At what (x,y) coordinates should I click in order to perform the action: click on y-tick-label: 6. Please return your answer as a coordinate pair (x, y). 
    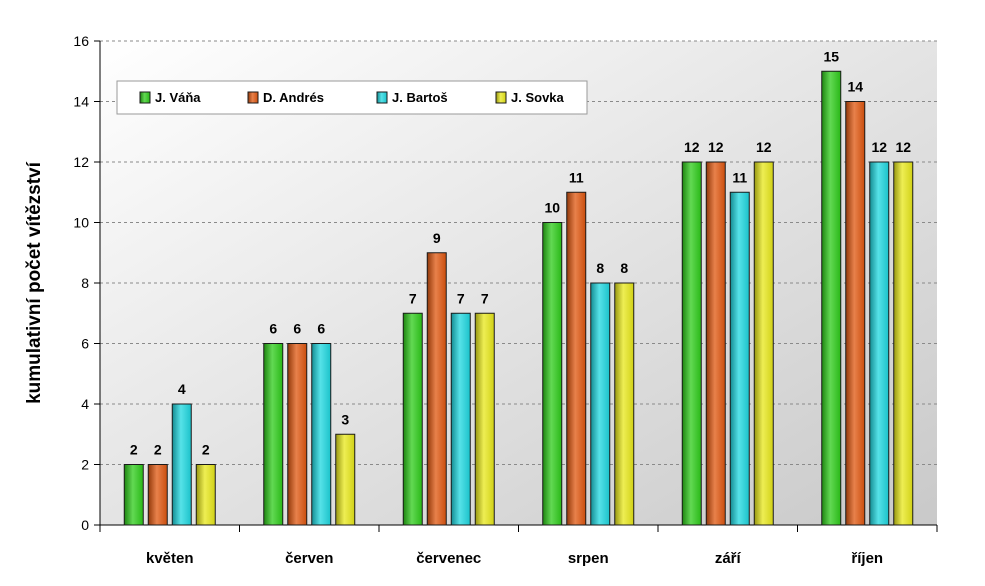
    Looking at the image, I should click on (85, 344).